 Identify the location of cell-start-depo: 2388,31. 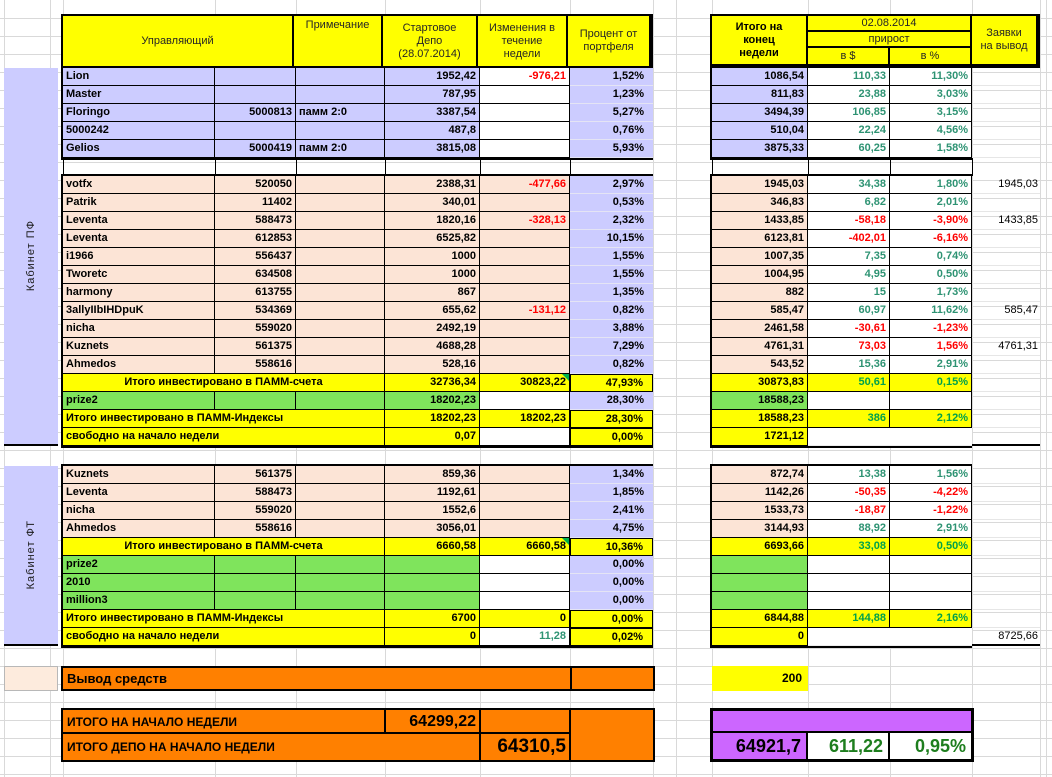
(432, 185).